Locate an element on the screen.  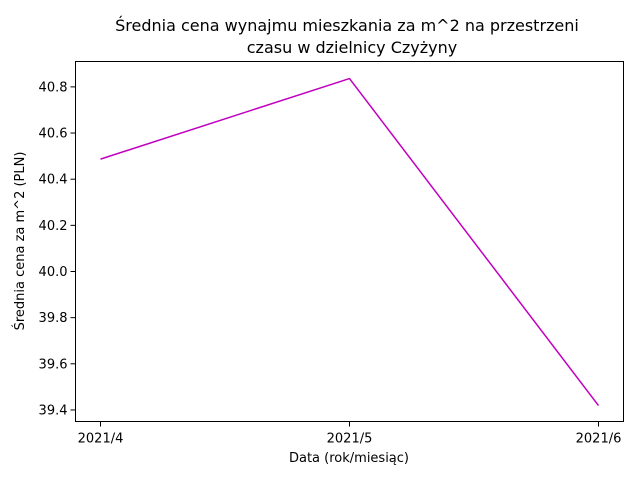
y-axis: 39.4 39.6 39.8 40.0 40.2 40.4 40.6 40.8 is located at coordinates (57, 249).